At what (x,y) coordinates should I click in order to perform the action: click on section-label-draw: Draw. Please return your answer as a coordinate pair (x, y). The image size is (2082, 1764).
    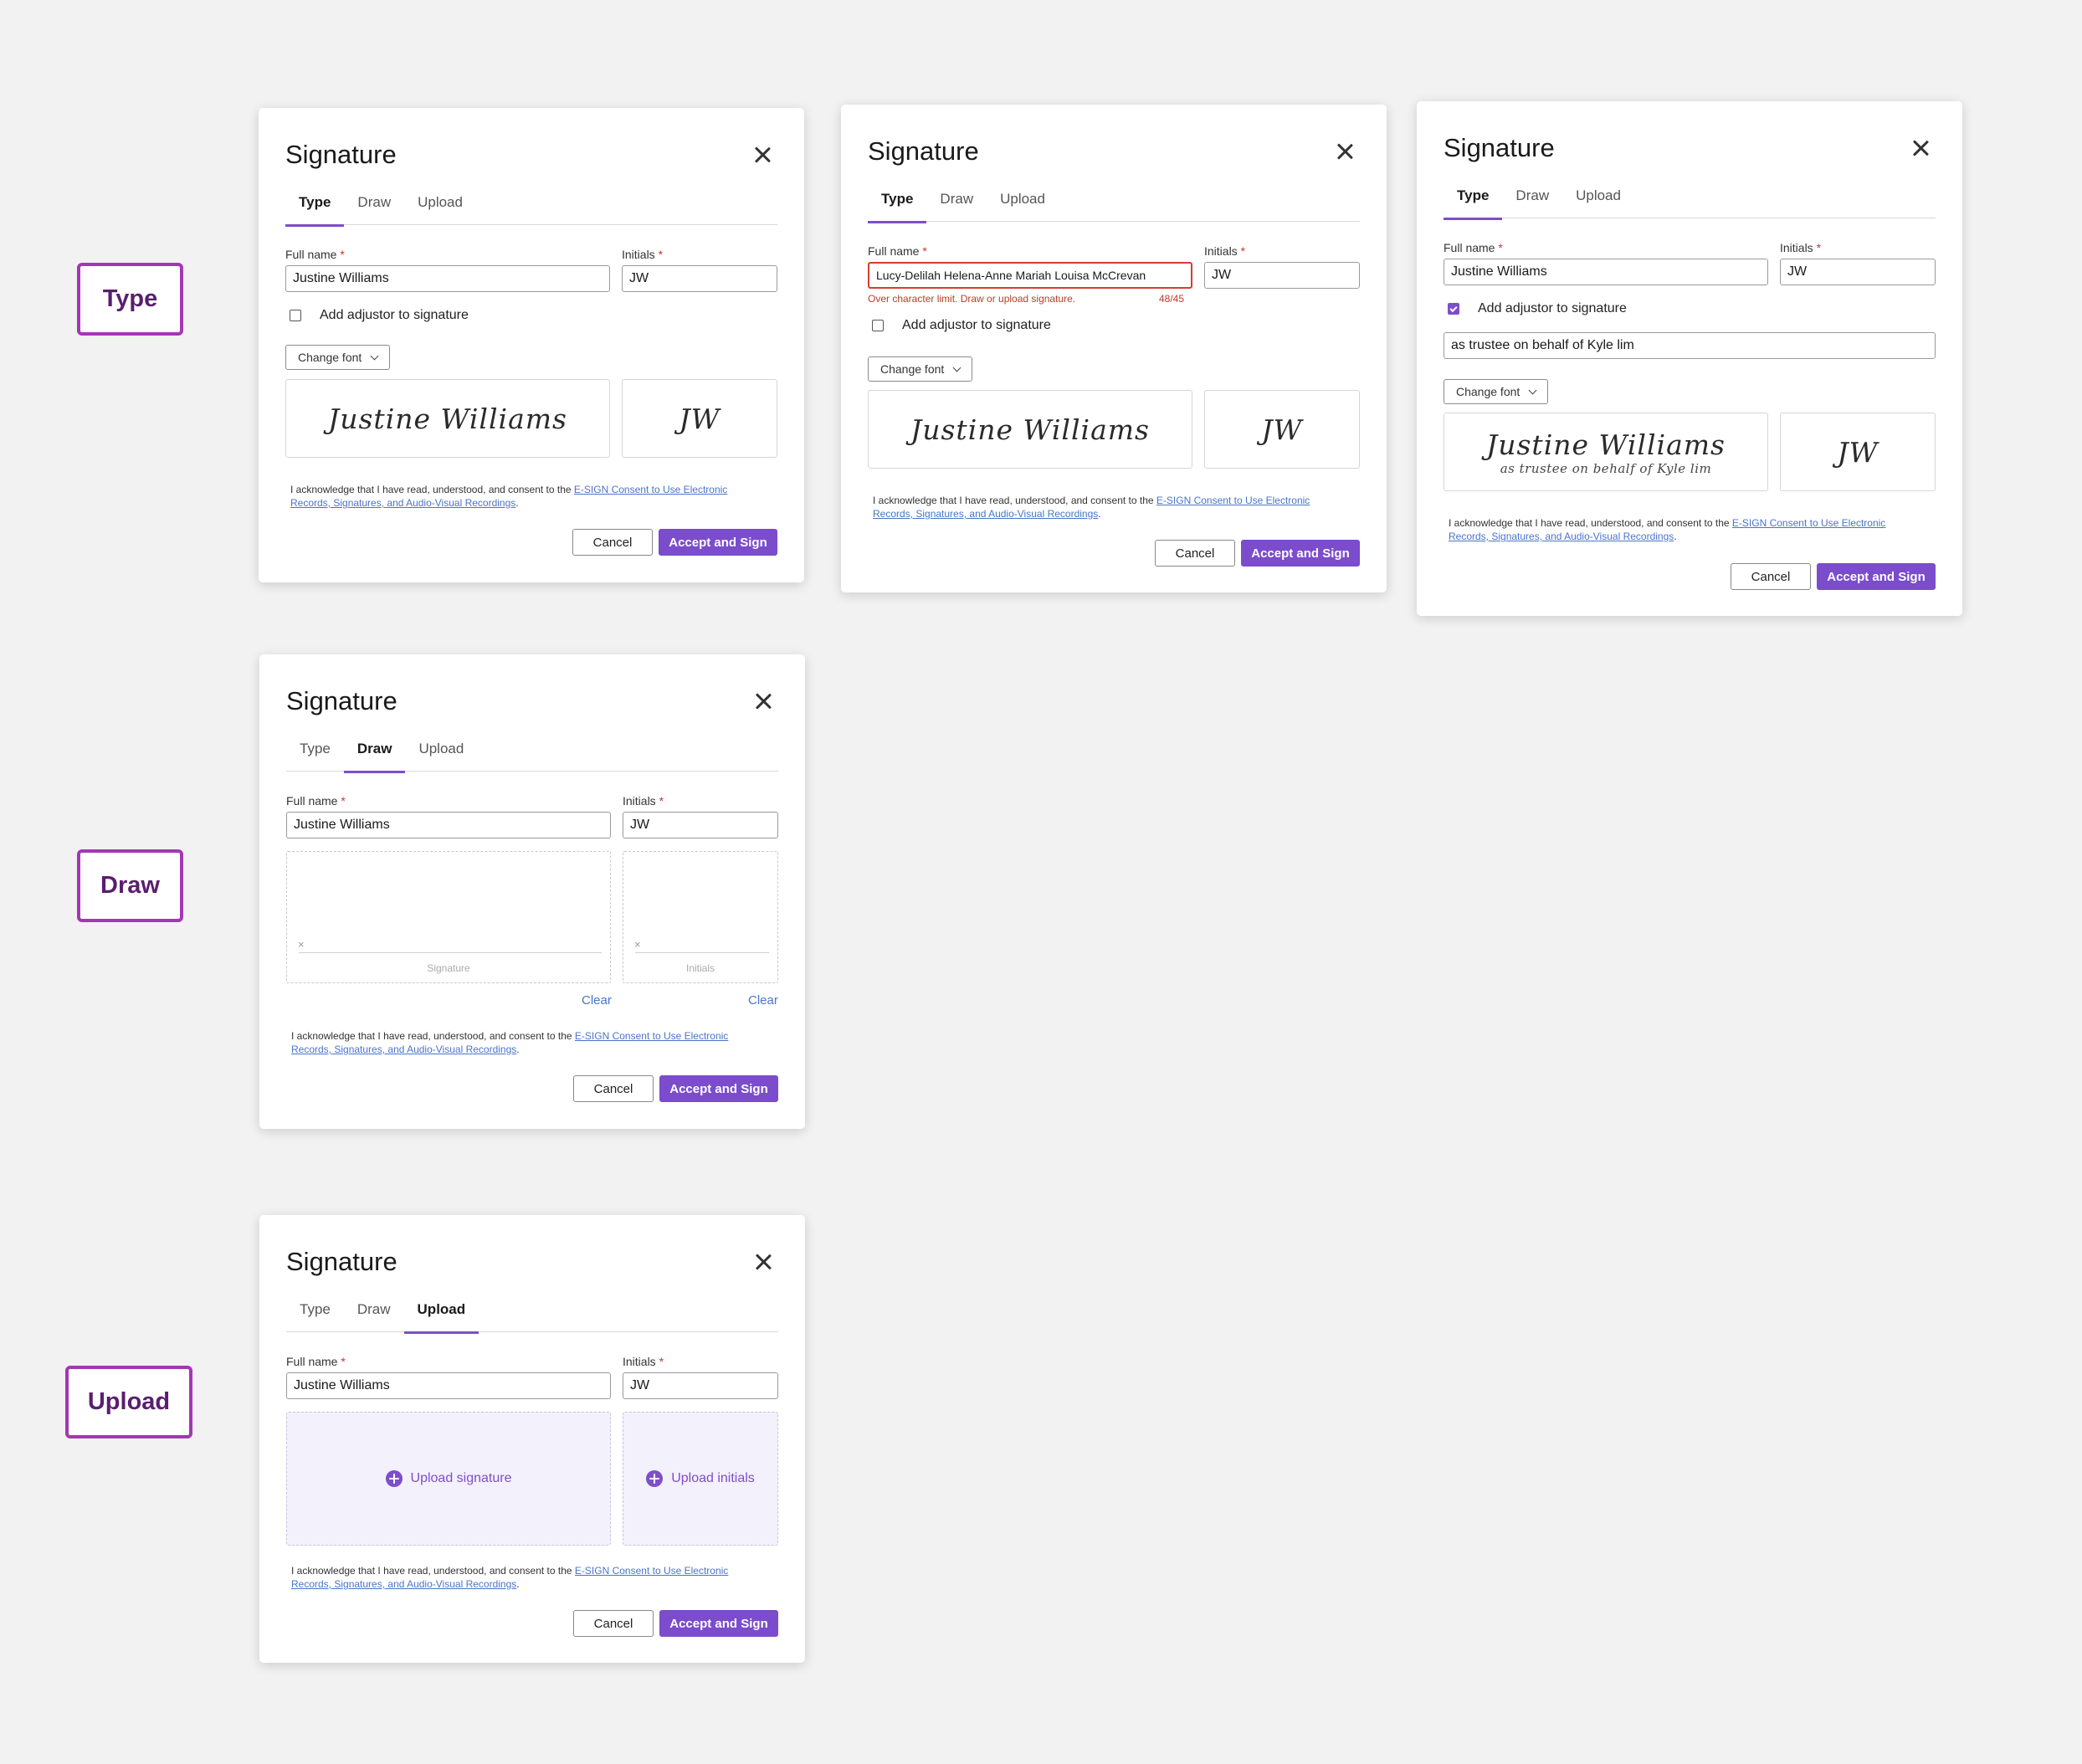
    Looking at the image, I should click on (130, 885).